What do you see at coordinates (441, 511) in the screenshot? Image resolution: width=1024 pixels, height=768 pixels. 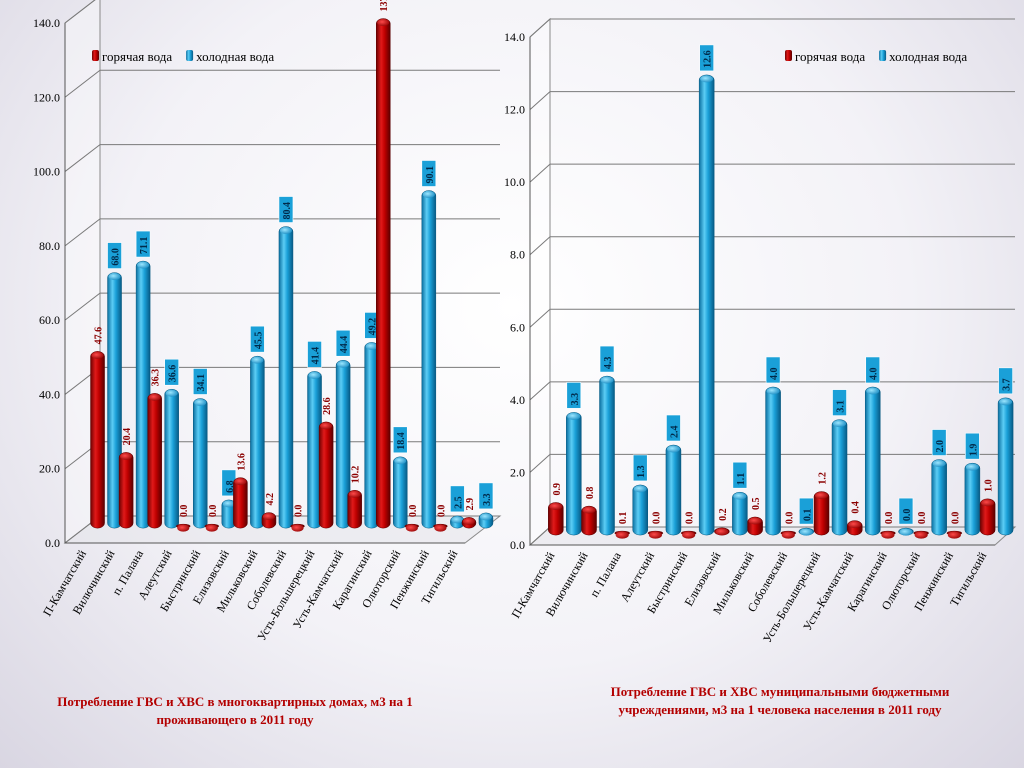 I see `hot-water-value-label-12: 0.0` at bounding box center [441, 511].